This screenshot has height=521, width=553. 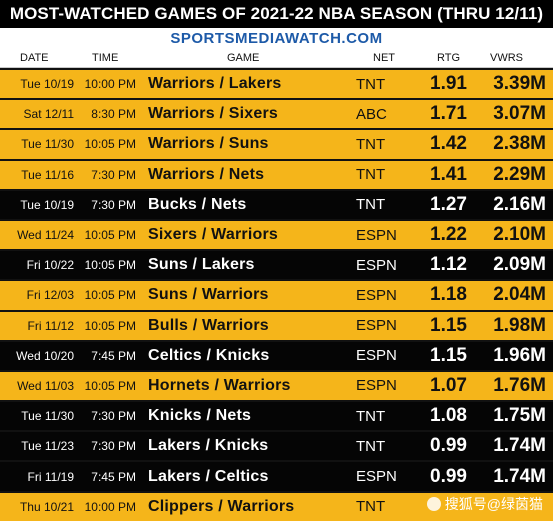 What do you see at coordinates (519, 355) in the screenshot?
I see `cell-vwrs: 1.96M` at bounding box center [519, 355].